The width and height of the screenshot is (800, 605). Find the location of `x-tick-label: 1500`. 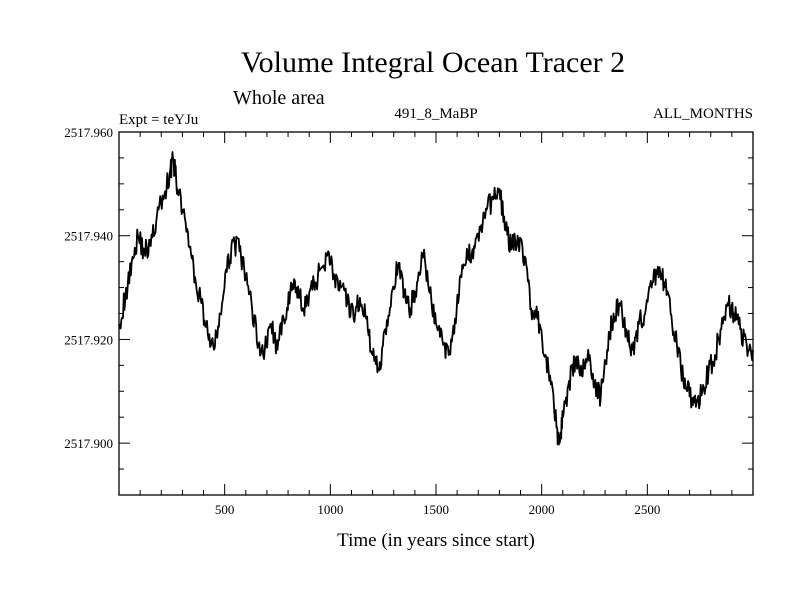

x-tick-label: 1500 is located at coordinates (436, 509).